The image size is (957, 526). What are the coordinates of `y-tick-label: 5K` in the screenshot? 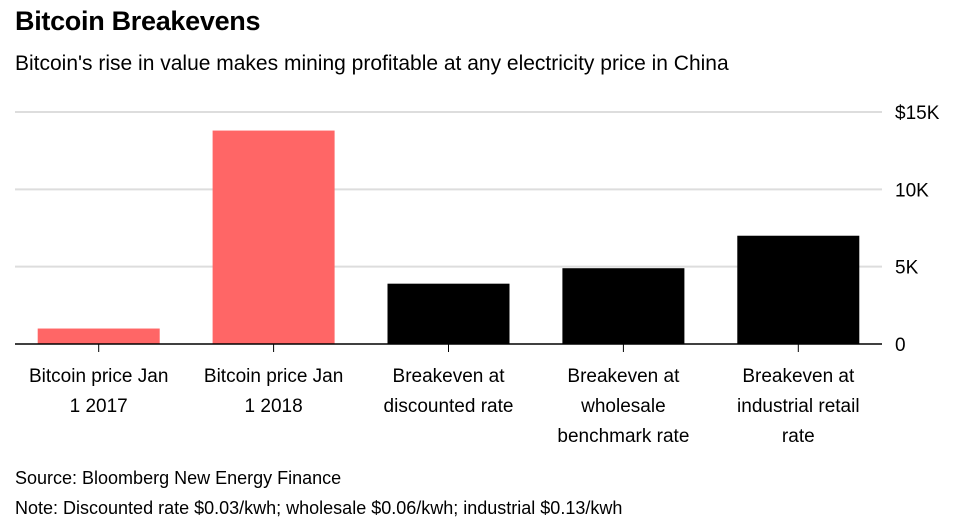 It's located at (907, 268).